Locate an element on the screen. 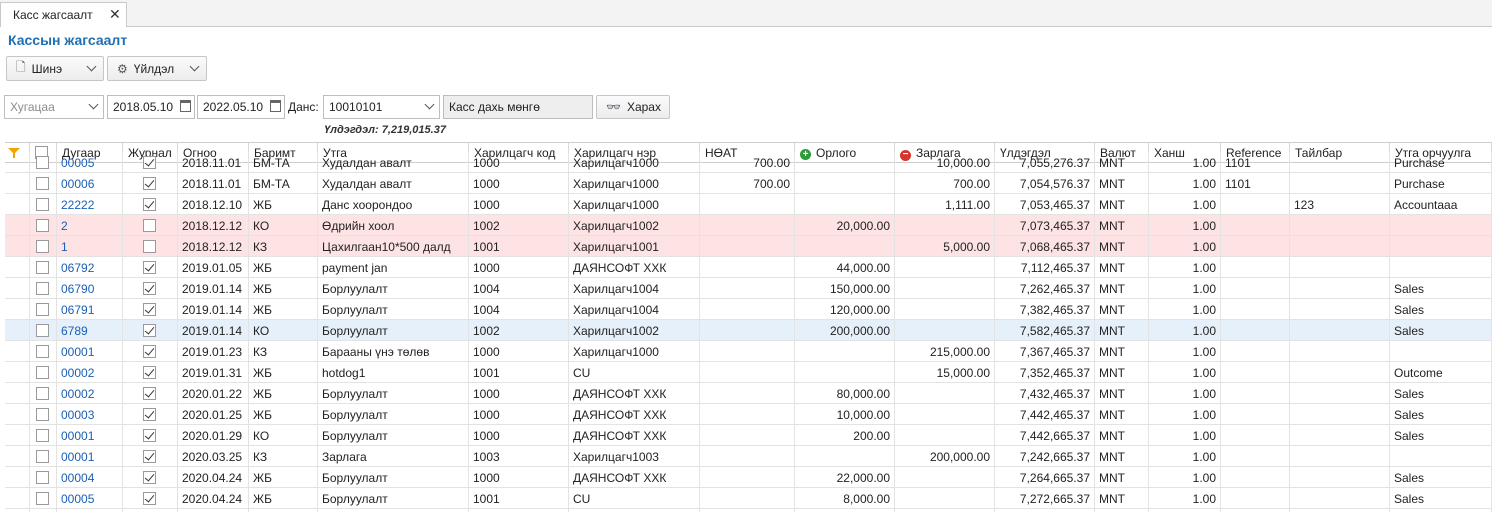  new-button: 🗋 Шинэ is located at coordinates (55, 68).